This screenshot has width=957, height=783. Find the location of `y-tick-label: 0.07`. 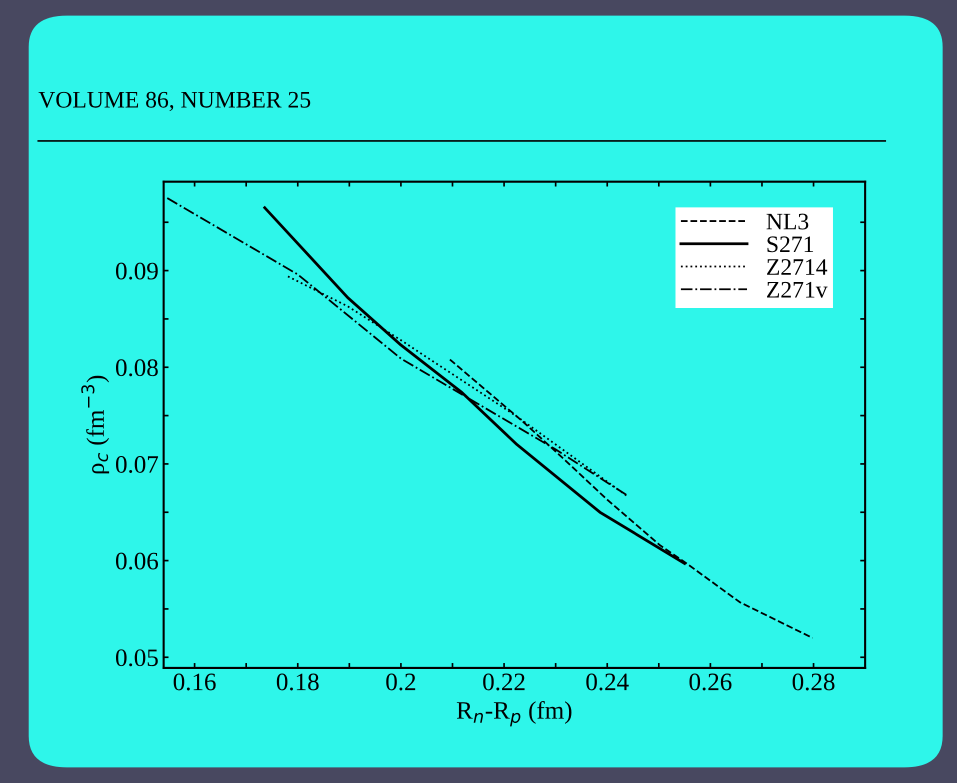

y-tick-label: 0.07 is located at coordinates (137, 464).